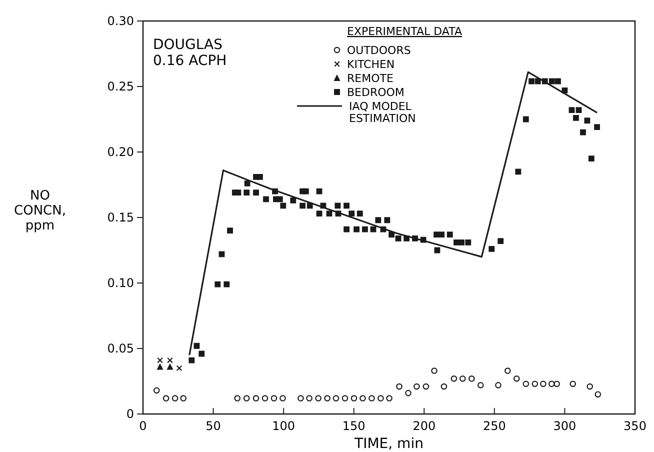  What do you see at coordinates (635, 426) in the screenshot?
I see `x-tick-label: 350` at bounding box center [635, 426].